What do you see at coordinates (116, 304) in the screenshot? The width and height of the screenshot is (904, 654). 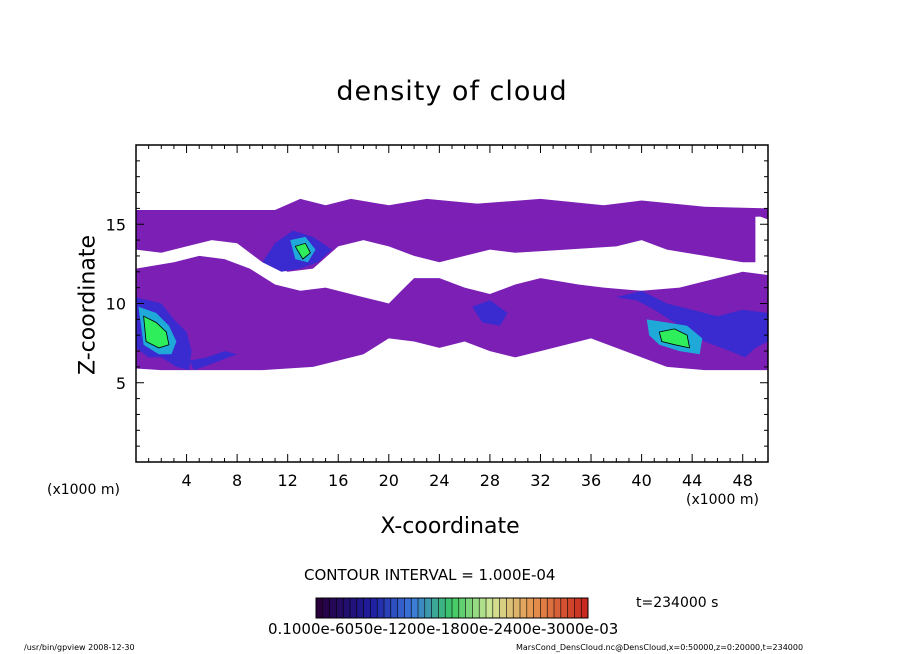 I see `y-tick-label: 10` at bounding box center [116, 304].